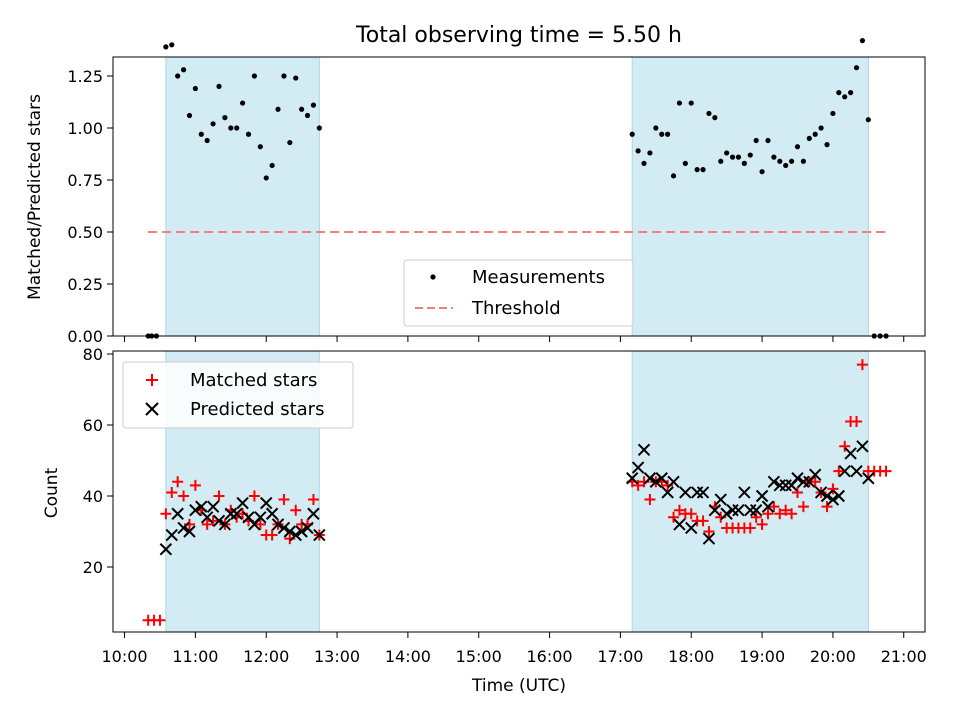  Describe the element at coordinates (195, 656) in the screenshot. I see `bottom-x-tick-label-1: 11:00` at that location.